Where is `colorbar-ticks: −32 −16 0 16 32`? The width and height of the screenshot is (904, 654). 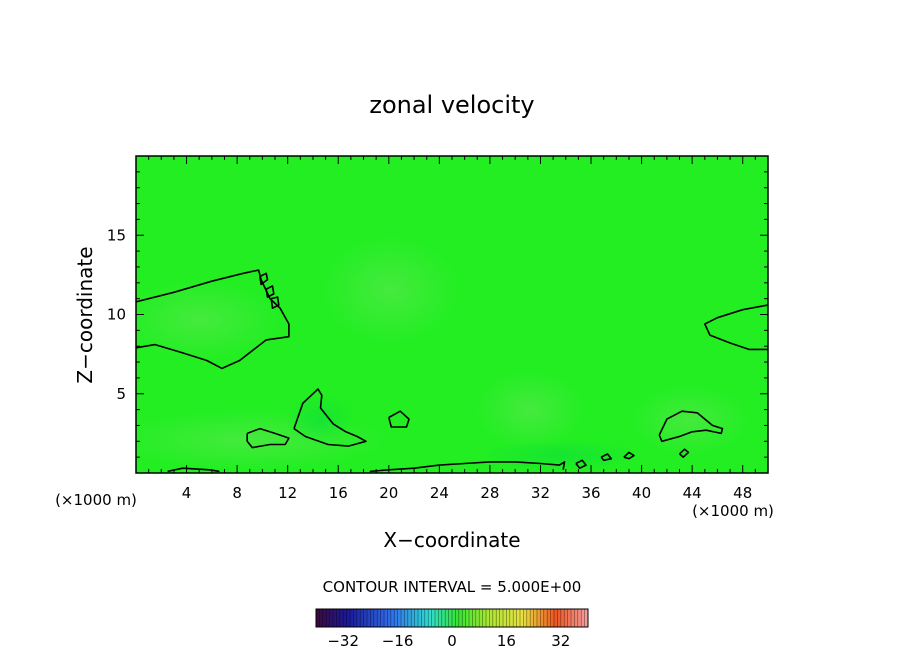
colorbar-ticks: −32 −16 0 16 32 is located at coordinates (448, 641).